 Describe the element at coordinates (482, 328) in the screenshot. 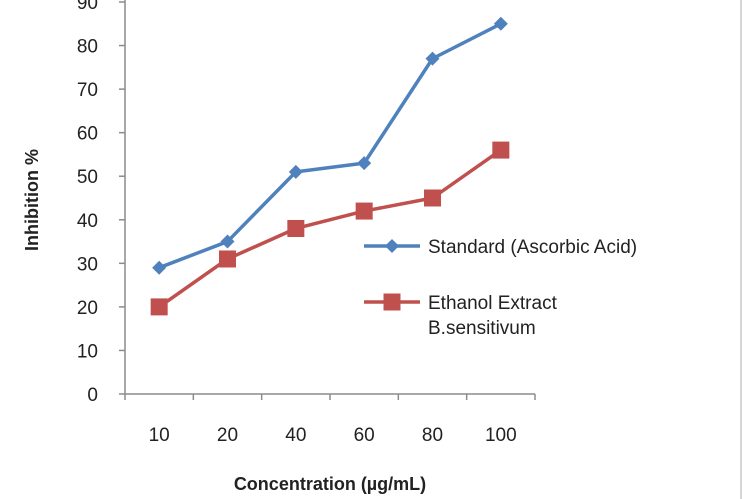

I see `legend-label-line: B.sensitivum` at that location.